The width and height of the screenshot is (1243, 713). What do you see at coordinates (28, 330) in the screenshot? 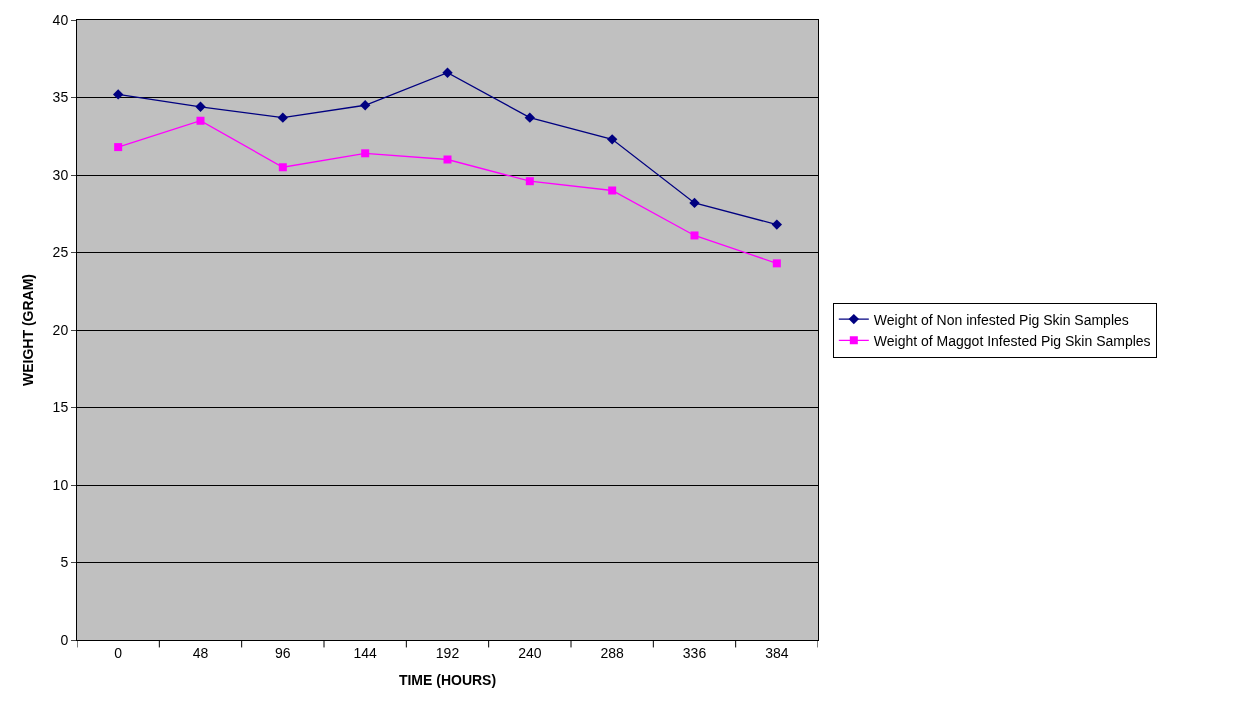
I see `y-axis-title: WEIGHT (GRAM)` at bounding box center [28, 330].